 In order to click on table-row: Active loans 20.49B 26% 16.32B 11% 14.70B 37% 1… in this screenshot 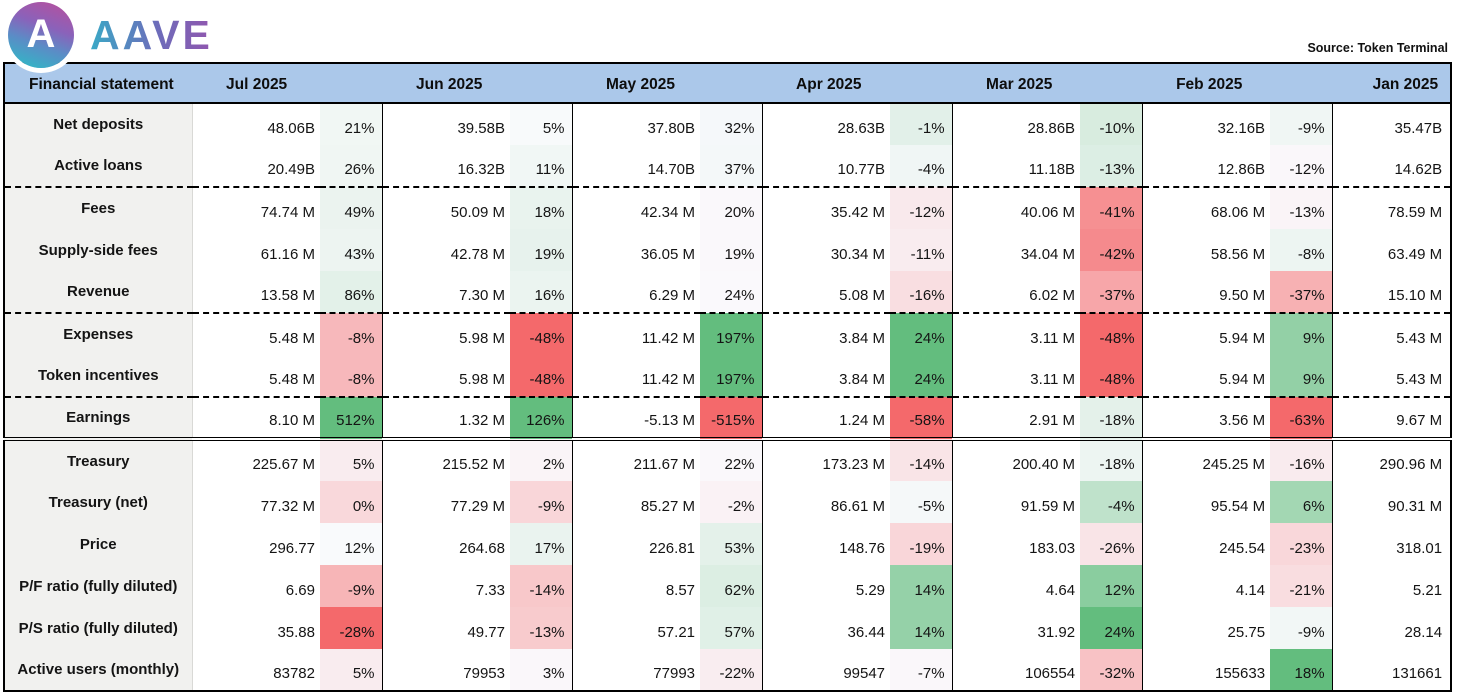, I will do `click(728, 166)`.